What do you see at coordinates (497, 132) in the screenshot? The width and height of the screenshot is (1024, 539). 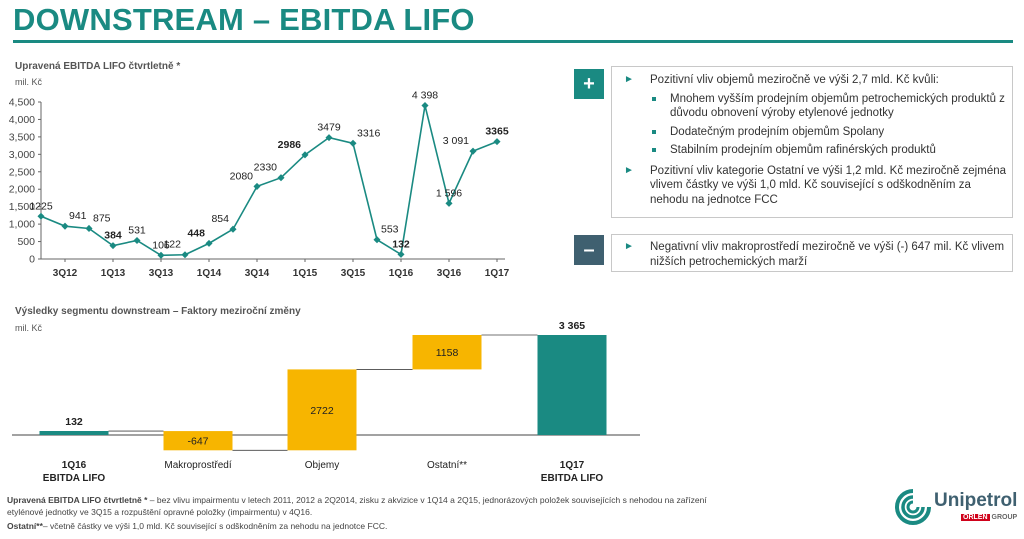 I see `data-label: 3365` at bounding box center [497, 132].